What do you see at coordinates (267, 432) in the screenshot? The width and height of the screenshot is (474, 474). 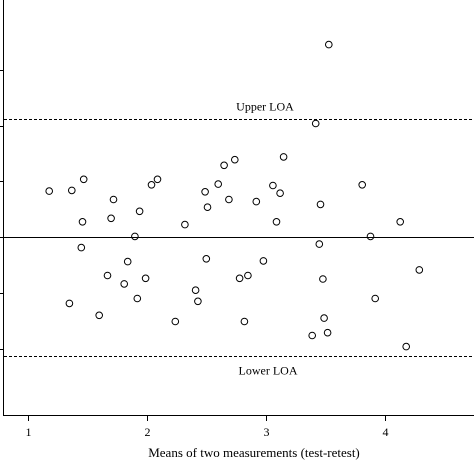 I see `x-tick-label: 3` at bounding box center [267, 432].